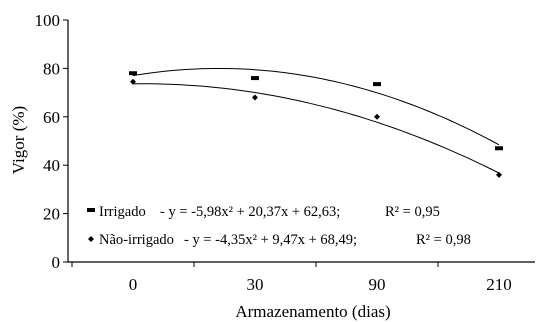  Describe the element at coordinates (51, 117) in the screenshot. I see `y-tick-label: 60` at that location.